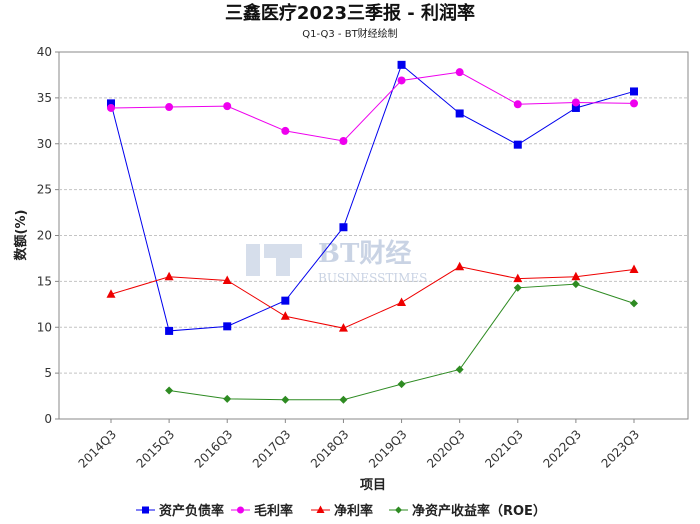  Describe the element at coordinates (330, 449) in the screenshot. I see `x-tick-label: 2018Q3` at that location.